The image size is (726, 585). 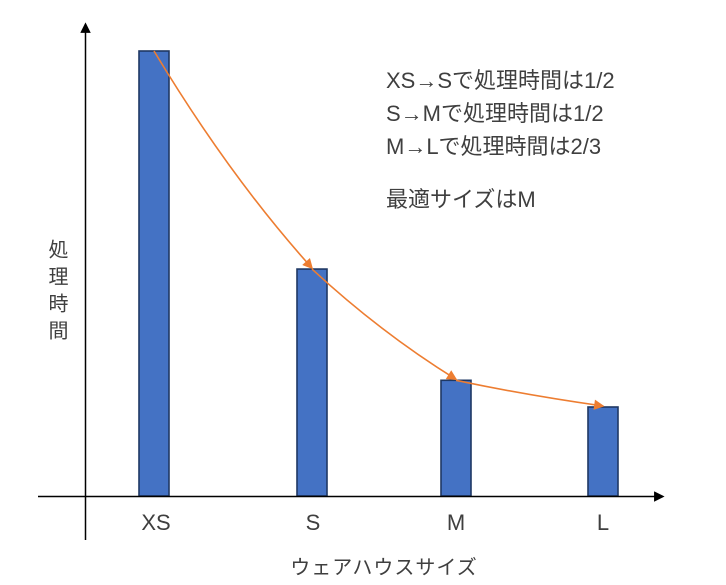 I want to click on y-axis-title: 処理時間, so click(x=56, y=293).